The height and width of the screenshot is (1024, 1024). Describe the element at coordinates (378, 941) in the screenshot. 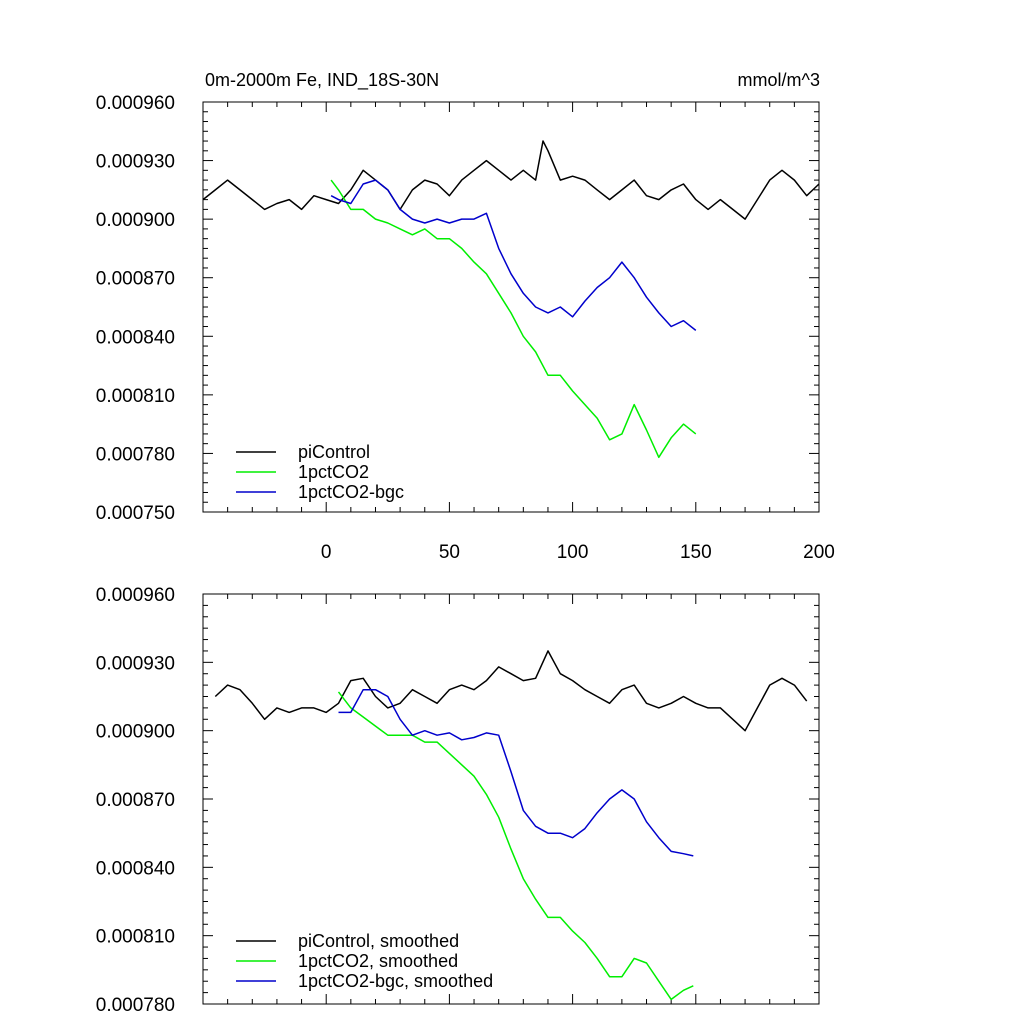

I see `legend-label: piControl, smoothed` at that location.